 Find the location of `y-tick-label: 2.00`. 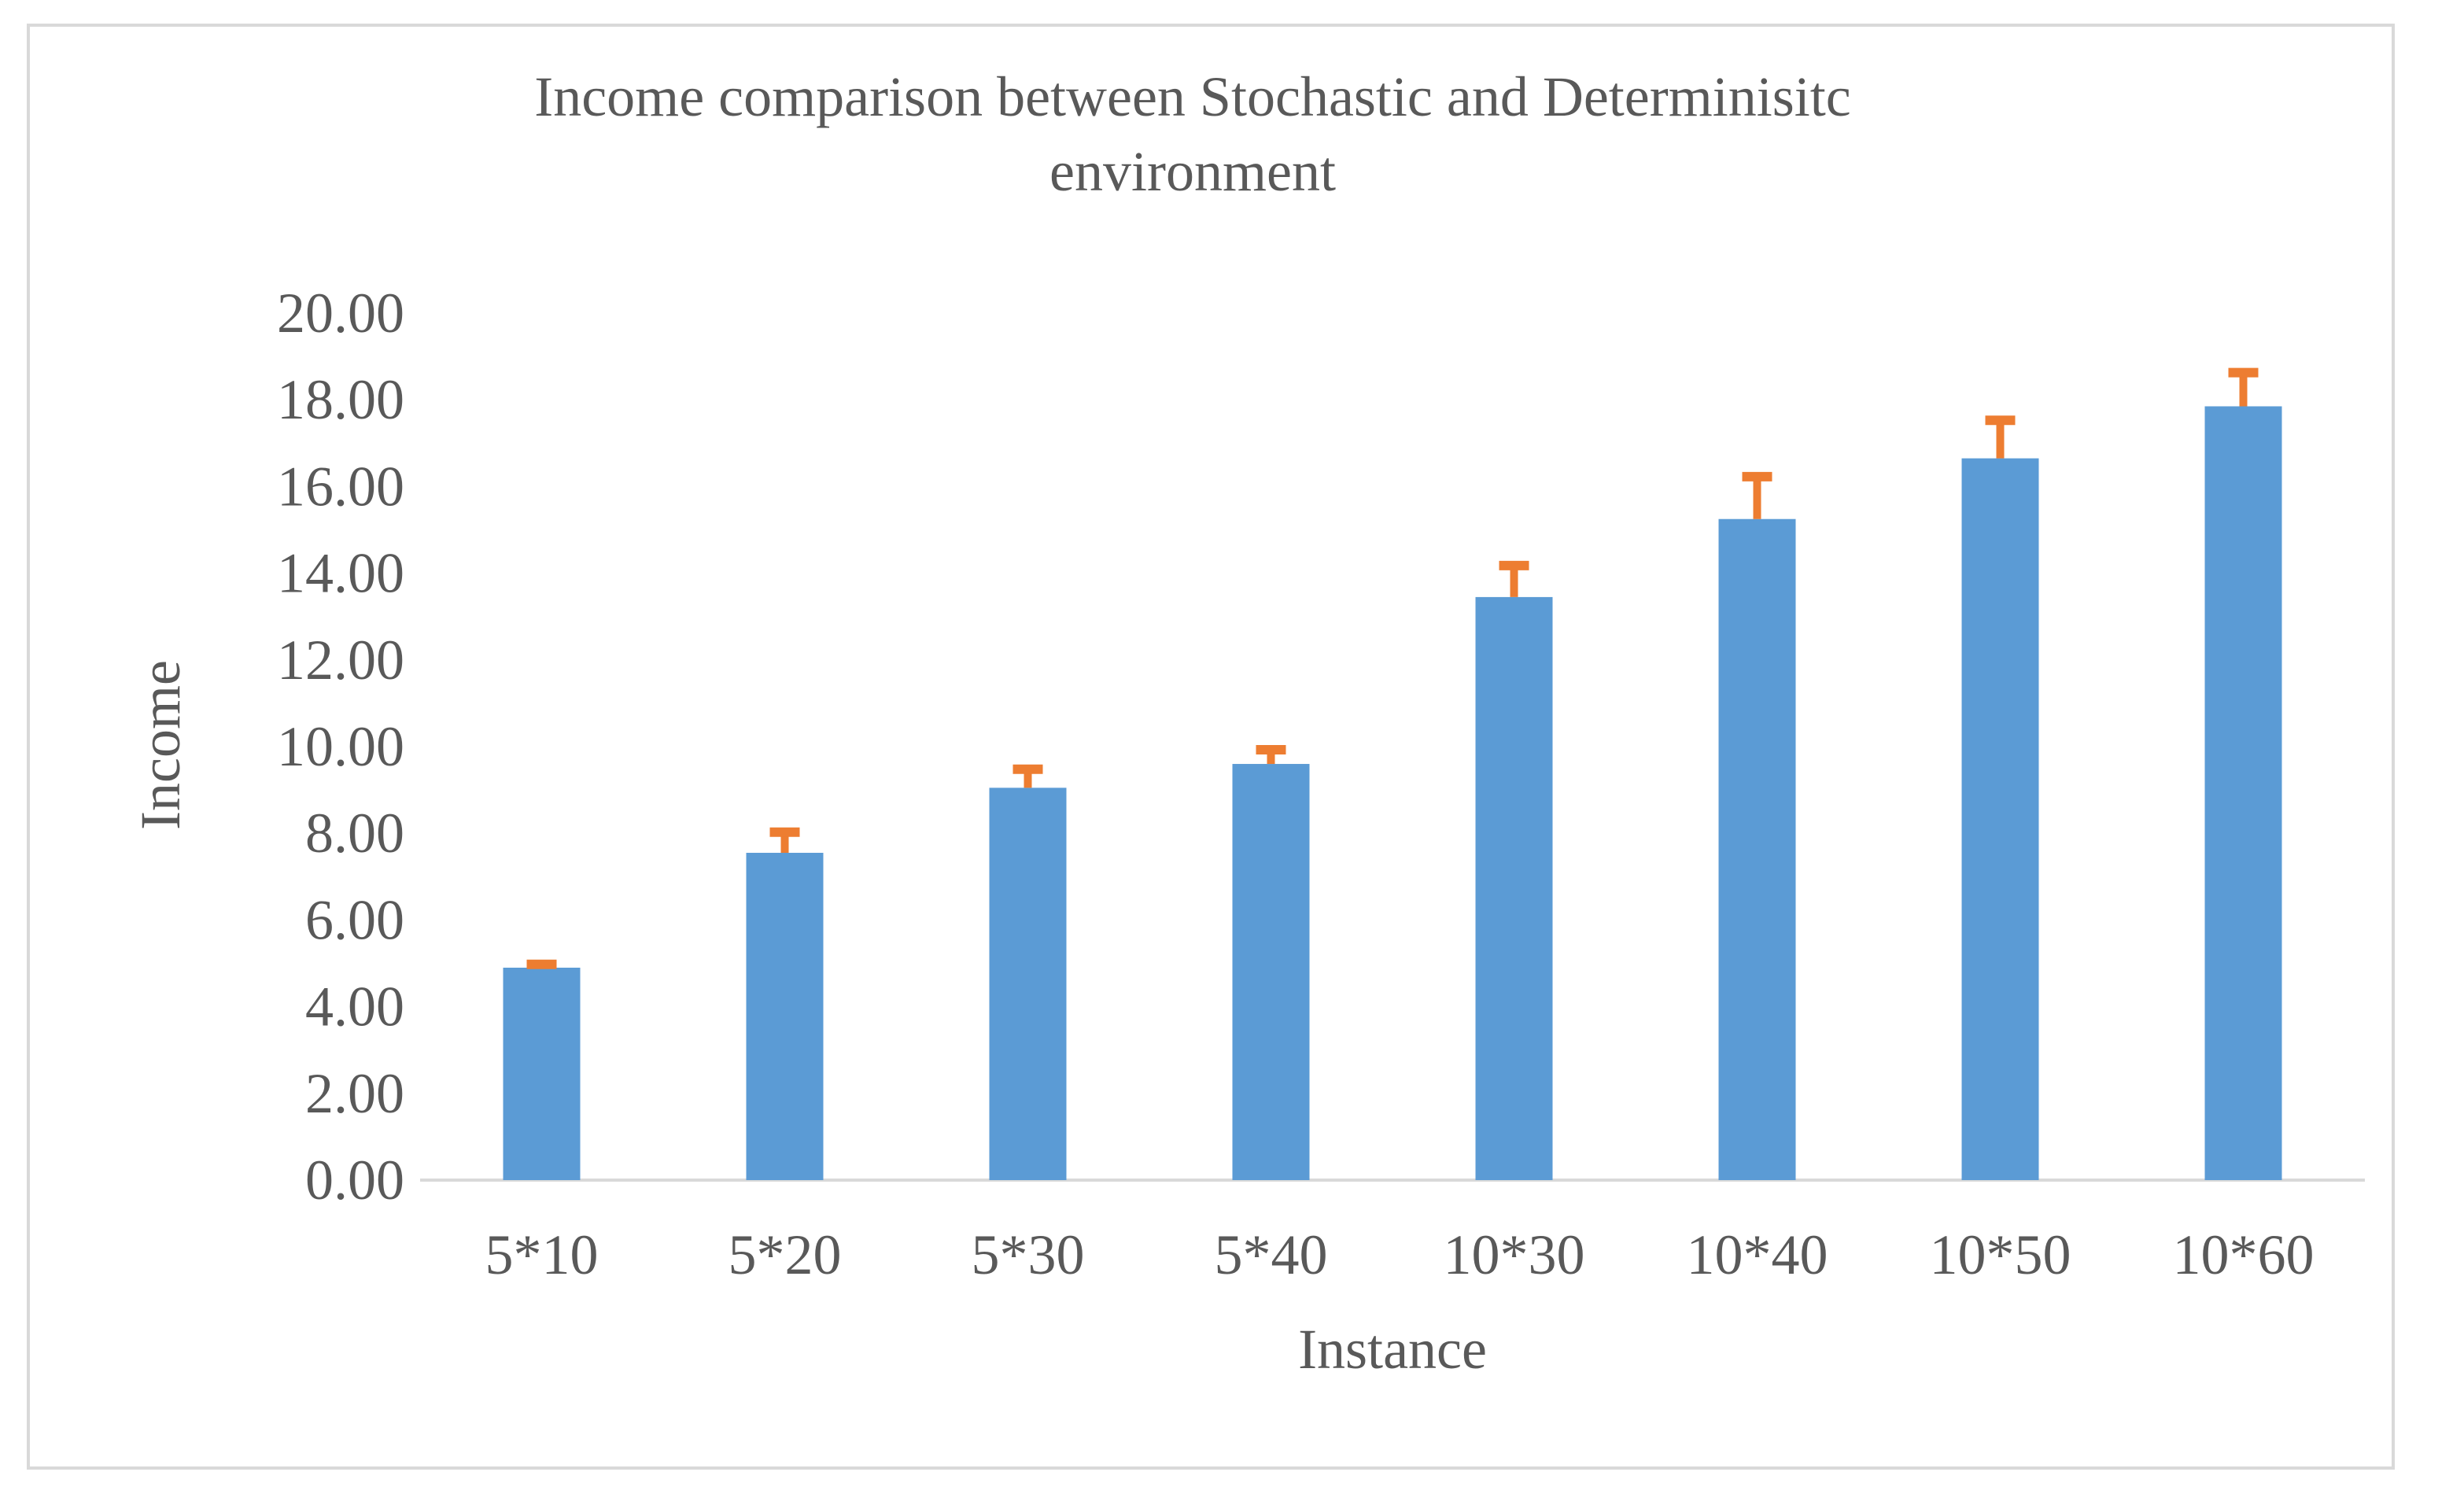

y-tick-label: 2.00 is located at coordinates (354, 1093).